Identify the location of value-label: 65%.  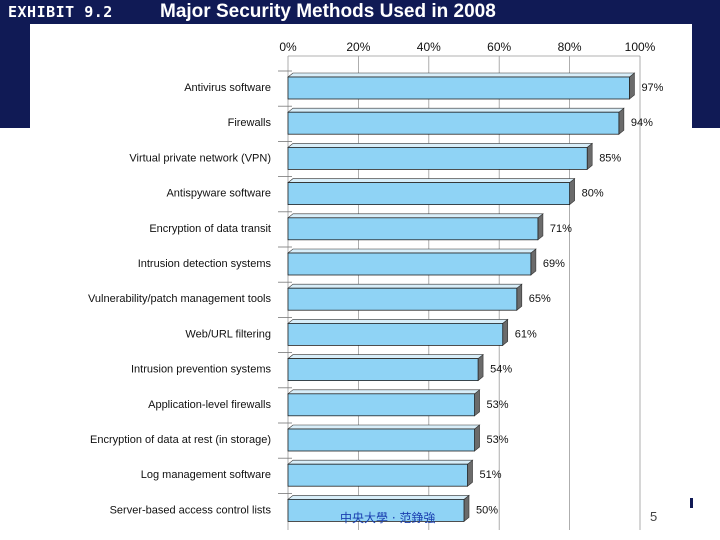
(540, 299).